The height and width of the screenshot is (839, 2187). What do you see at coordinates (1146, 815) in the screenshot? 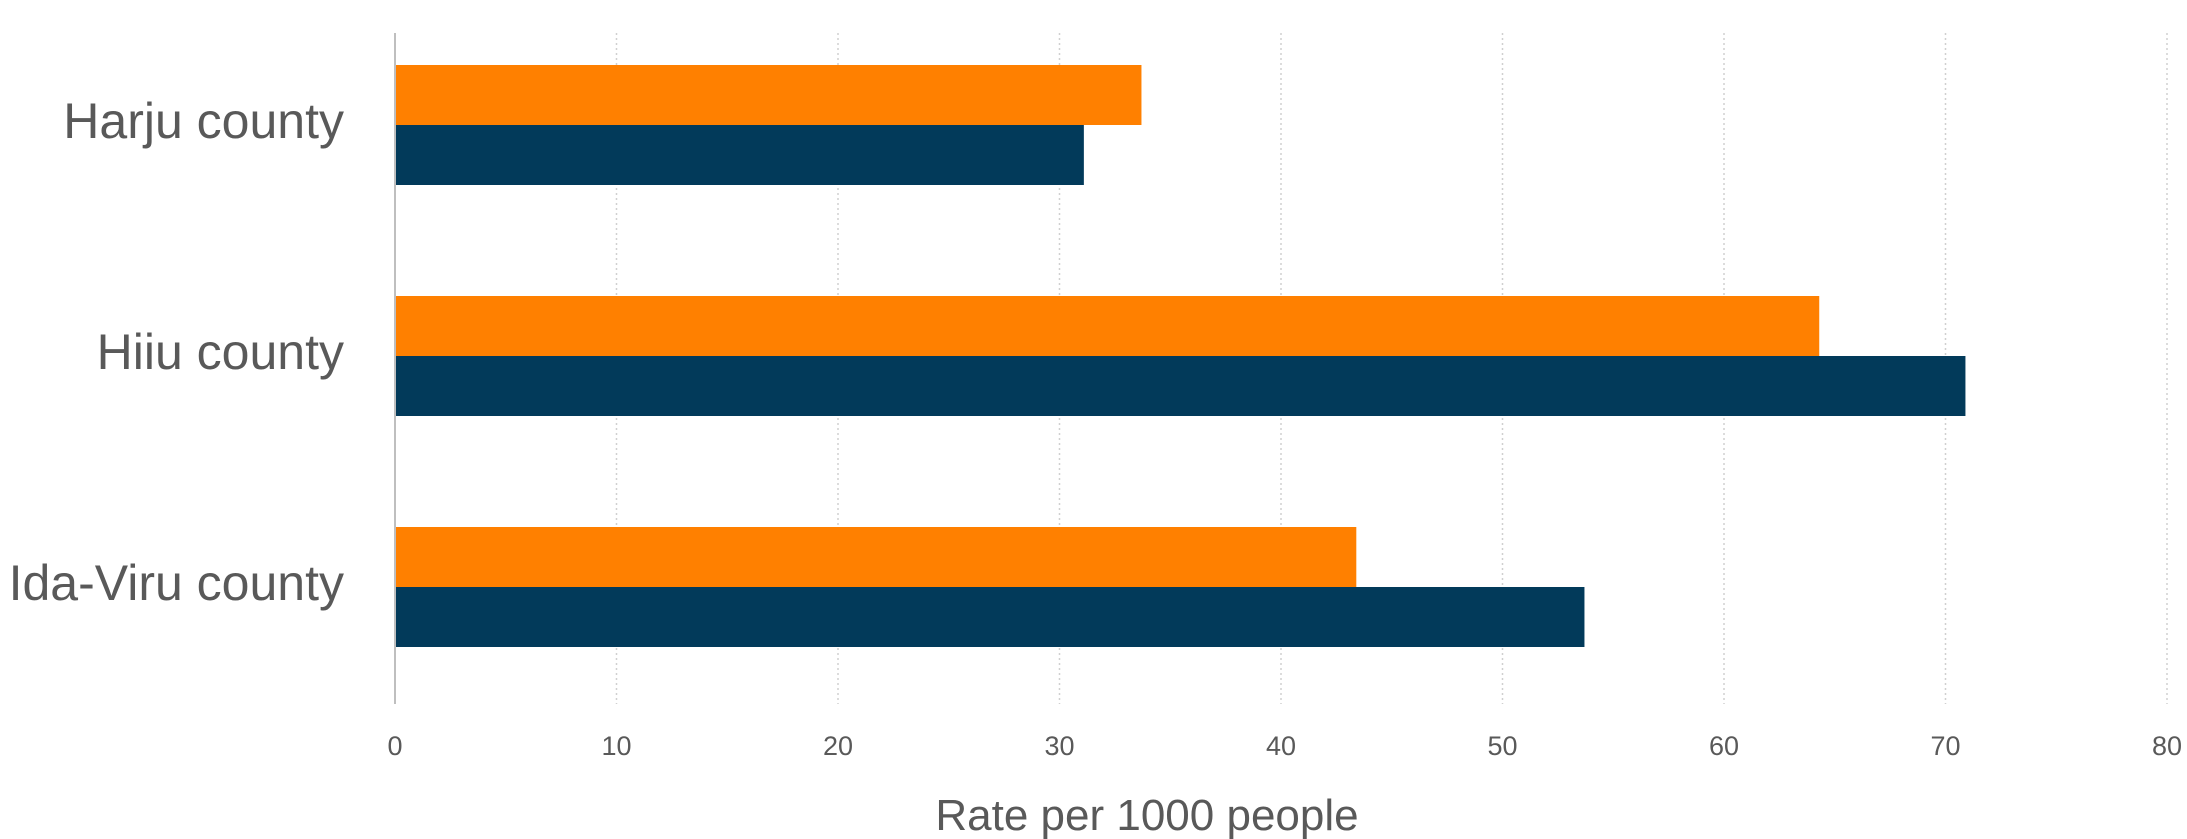
I see `x-axis-title: Rate per 1000 people` at bounding box center [1146, 815].